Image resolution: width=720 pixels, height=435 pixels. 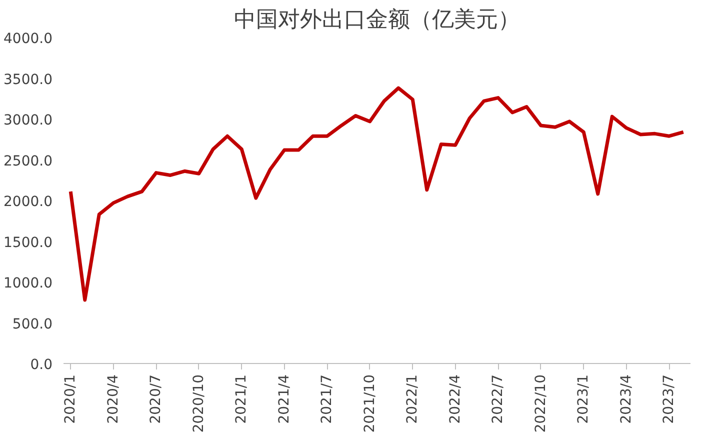 I want to click on x-tick-label: 2021/4, so click(x=284, y=399).